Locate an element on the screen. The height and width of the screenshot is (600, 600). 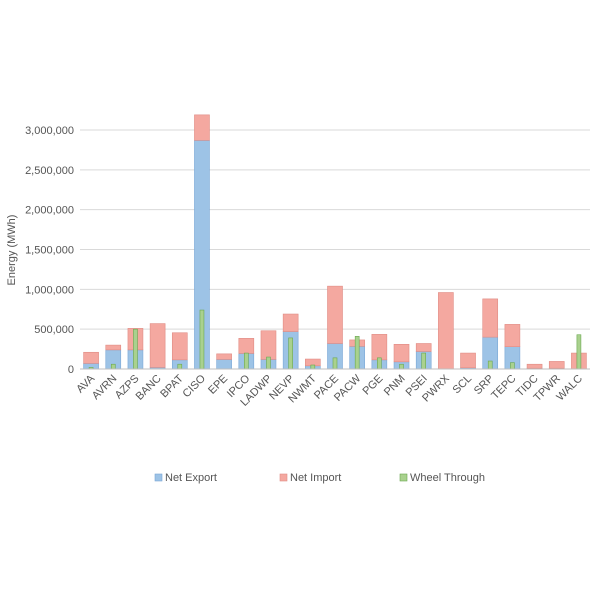
y-tick-label: 2,500,000 is located at coordinates (49, 171).